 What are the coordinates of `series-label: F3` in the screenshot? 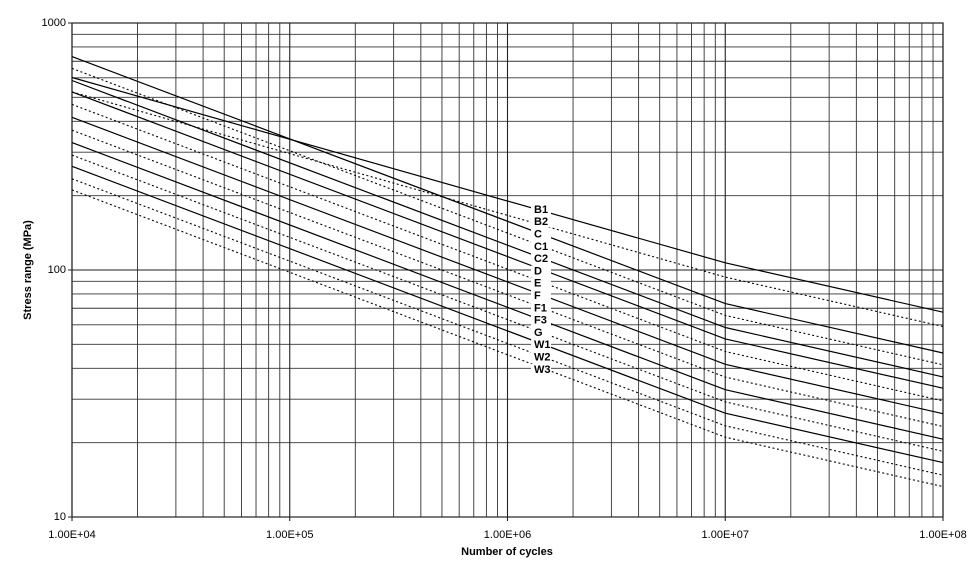 It's located at (540, 321).